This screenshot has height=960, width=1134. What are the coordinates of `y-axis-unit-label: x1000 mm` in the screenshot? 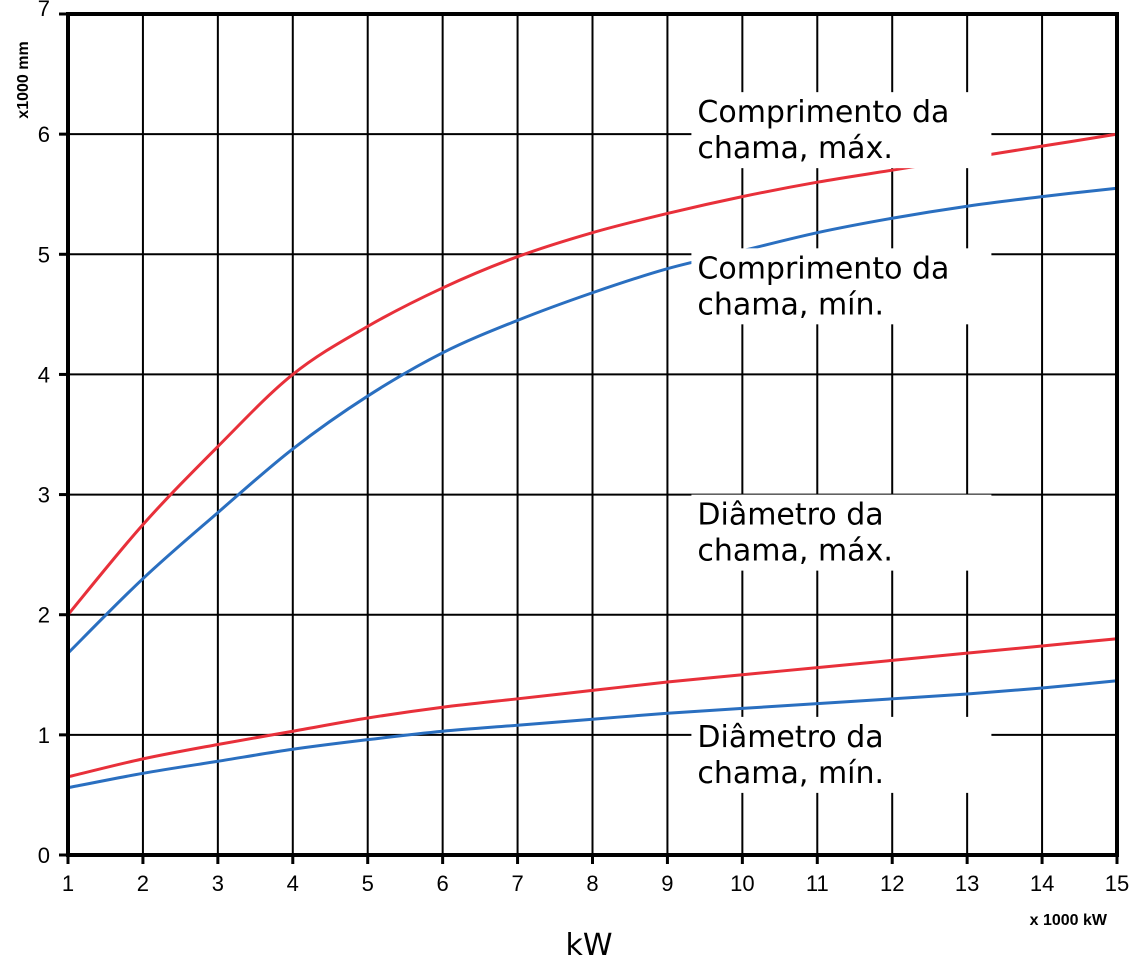 It's located at (23, 79).